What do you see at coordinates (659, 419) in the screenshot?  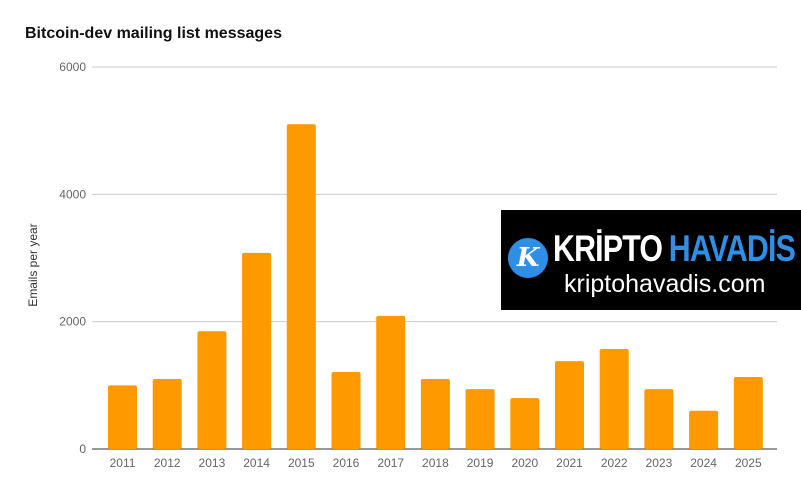 I see `bar-2023` at bounding box center [659, 419].